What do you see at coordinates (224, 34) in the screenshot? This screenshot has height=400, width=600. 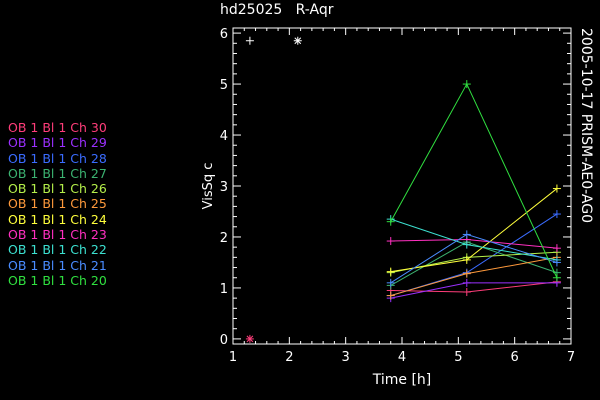 I see `y-tick-label: 6` at bounding box center [224, 34].